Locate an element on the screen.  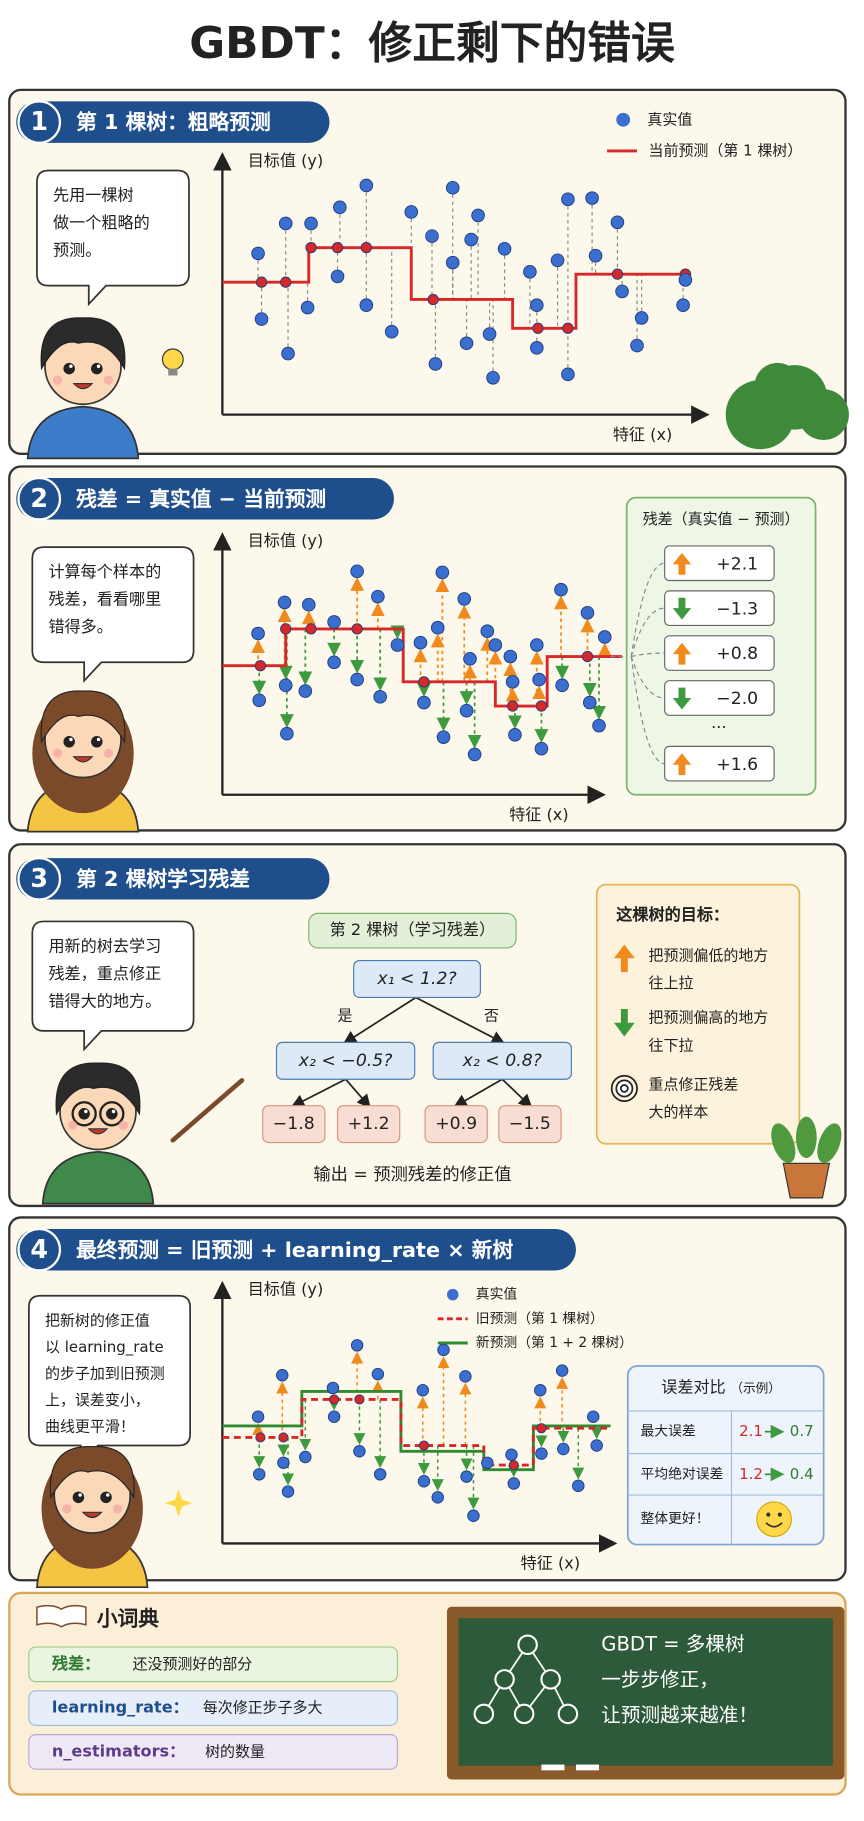
legend-label: 旧预测（第 1 棵树） is located at coordinates (540, 1318).